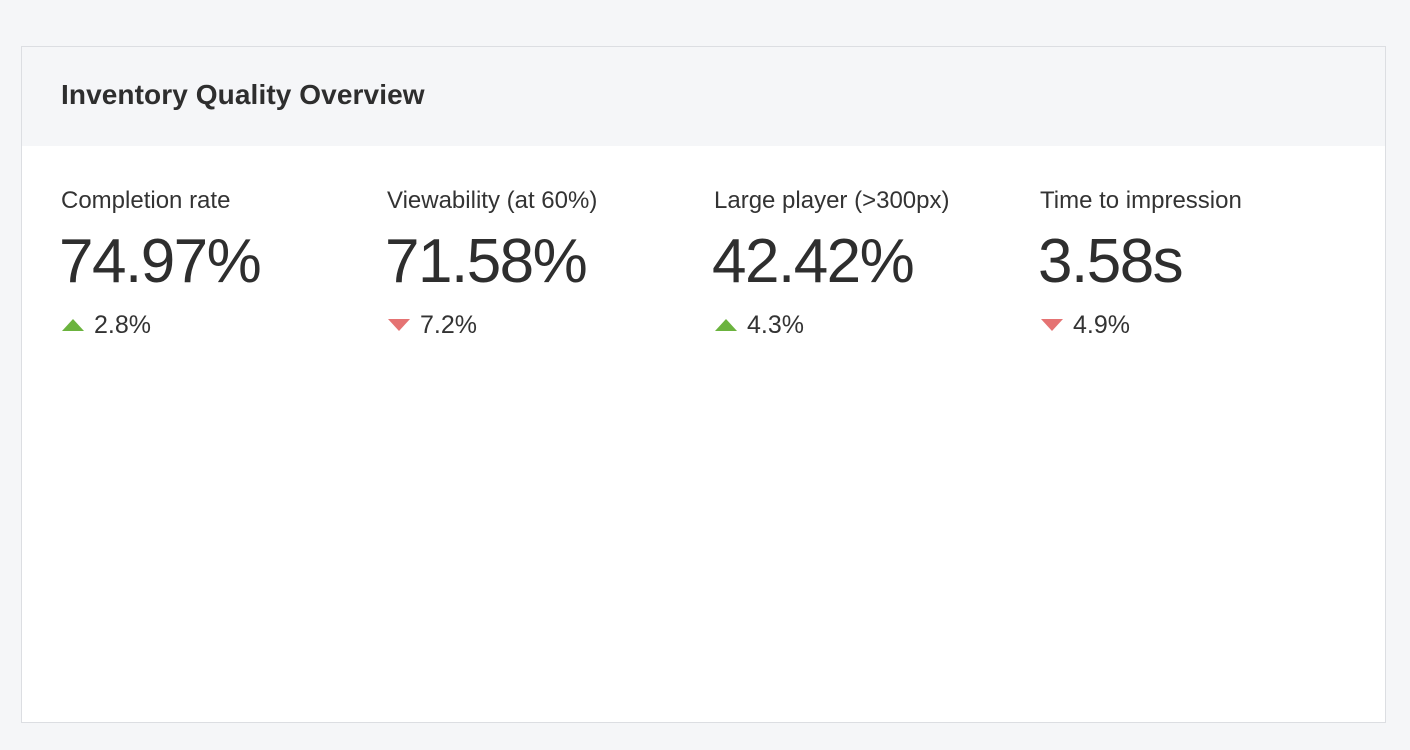 The width and height of the screenshot is (1410, 750). Describe the element at coordinates (775, 324) in the screenshot. I see `metric-change-value: 4.3%` at that location.